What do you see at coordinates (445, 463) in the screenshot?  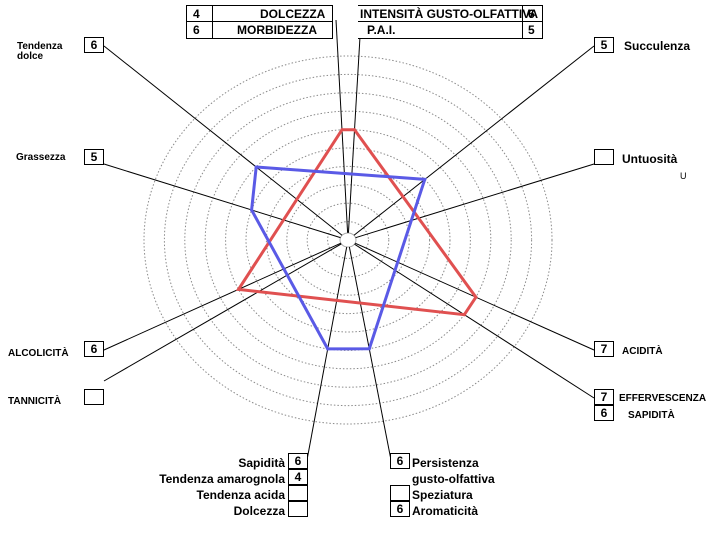 I see `persistenza-label-1: Persistenza` at bounding box center [445, 463].